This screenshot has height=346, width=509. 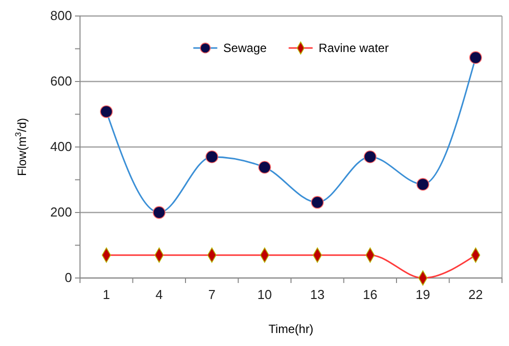 What do you see at coordinates (212, 294) in the screenshot?
I see `x-tick-label: 7` at bounding box center [212, 294].